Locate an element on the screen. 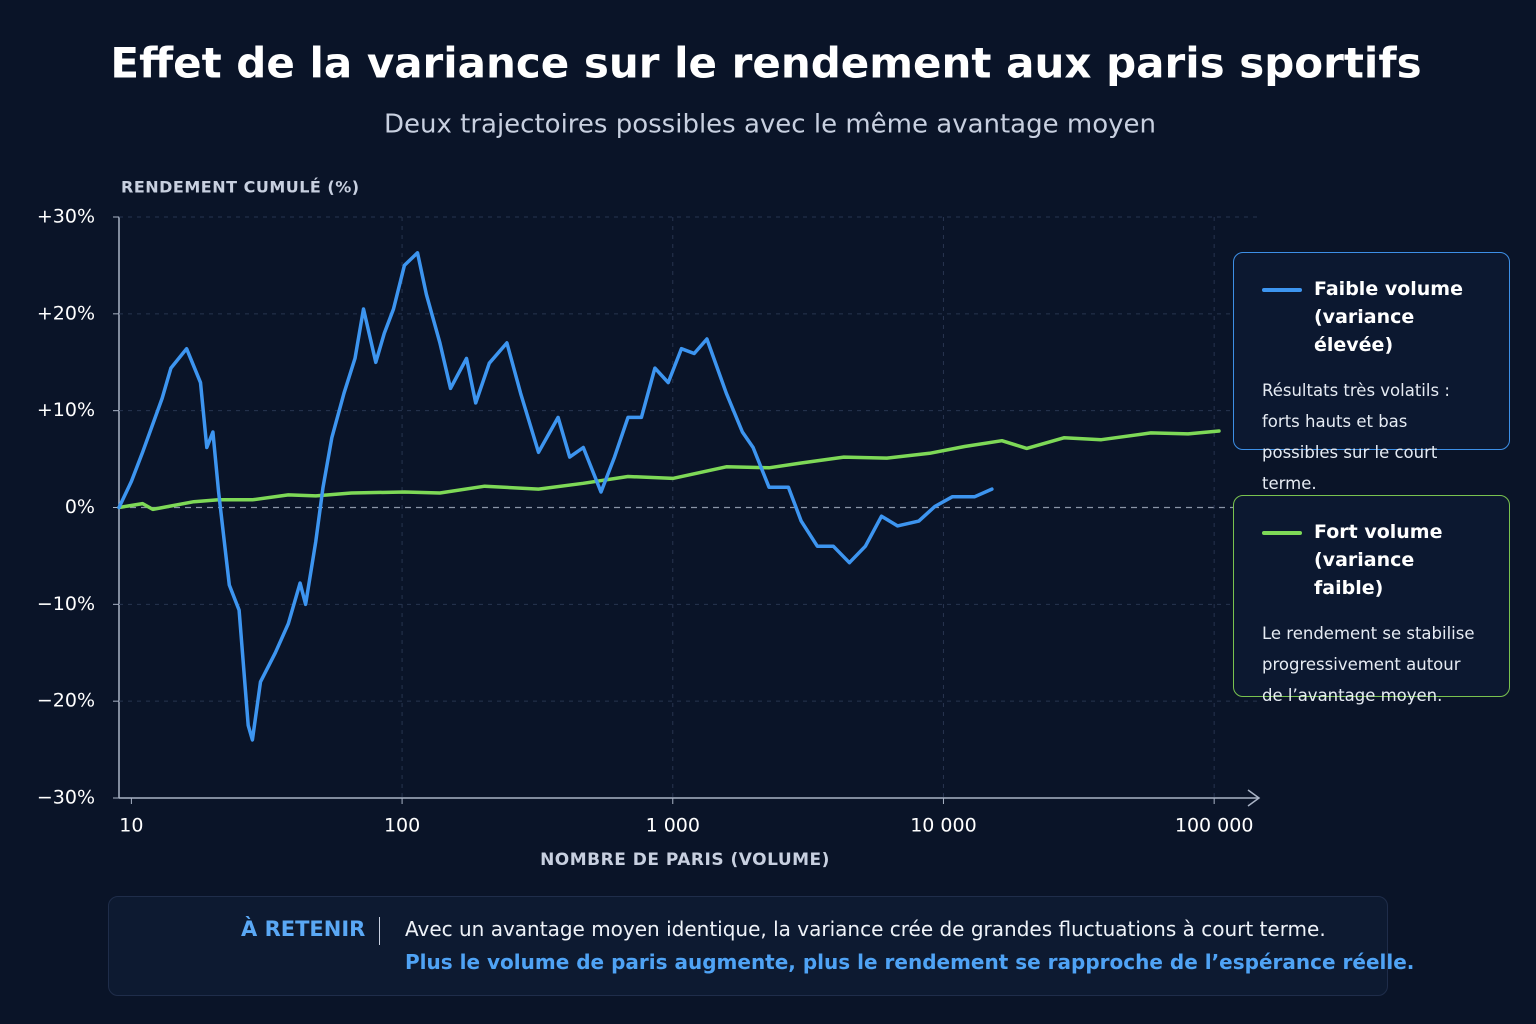  legend-label: Faible volume (variance élevée) is located at coordinates (1388, 317).